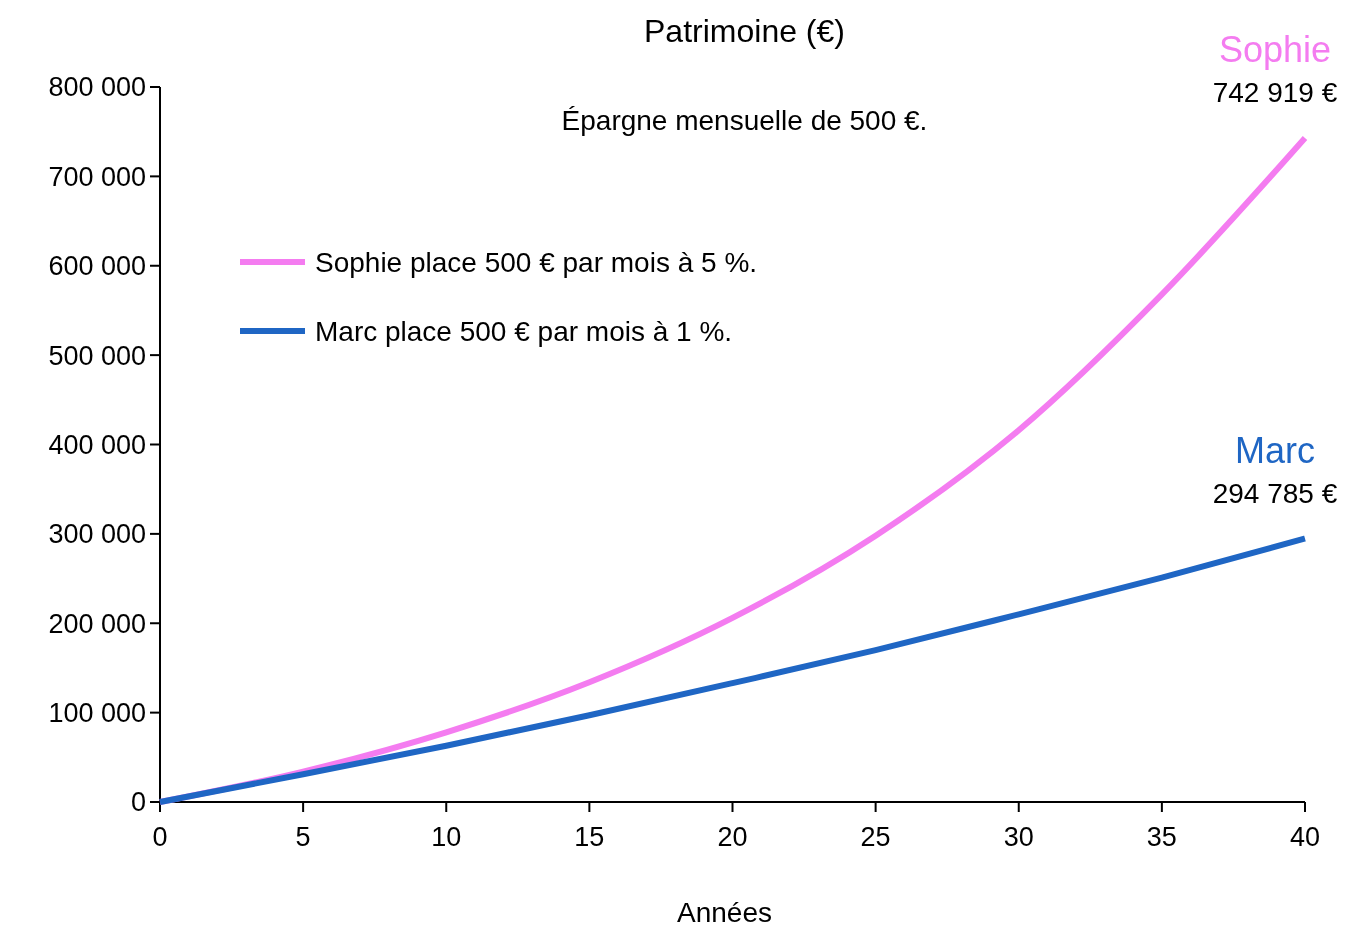  Describe the element at coordinates (97, 266) in the screenshot. I see `y-tick-label: 600 000` at that location.